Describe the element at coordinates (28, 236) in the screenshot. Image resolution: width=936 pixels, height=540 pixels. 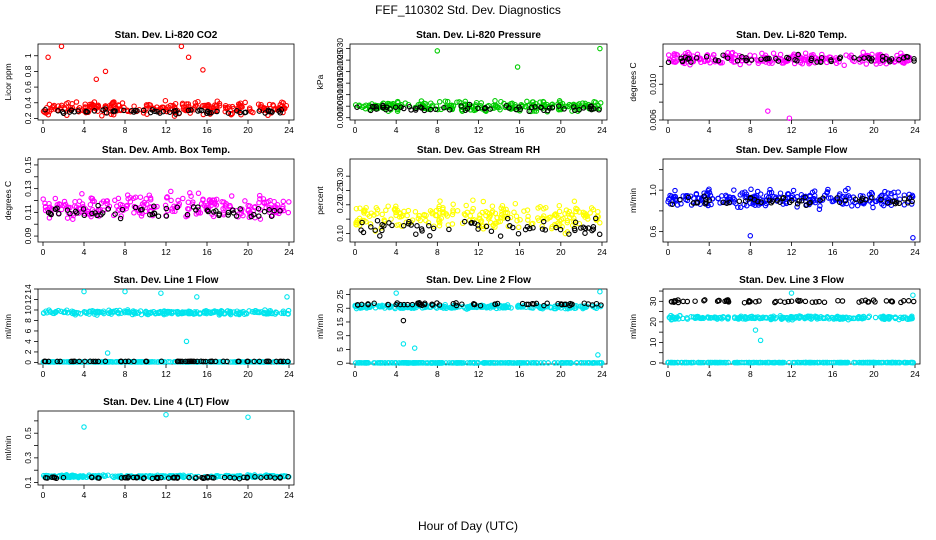
I see `y-tick-label: 0.09` at that location.